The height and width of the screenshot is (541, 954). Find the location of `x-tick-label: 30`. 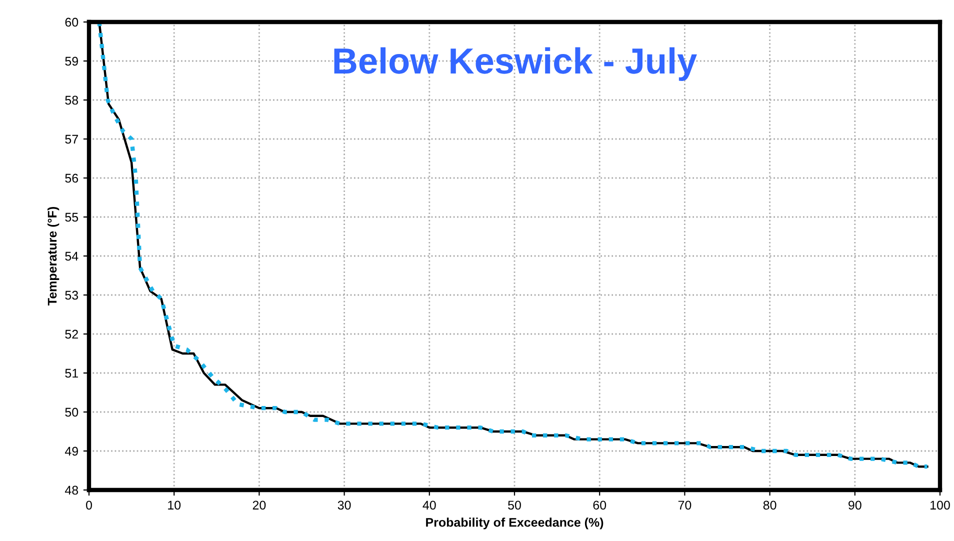

x-tick-label: 30 is located at coordinates (344, 505).